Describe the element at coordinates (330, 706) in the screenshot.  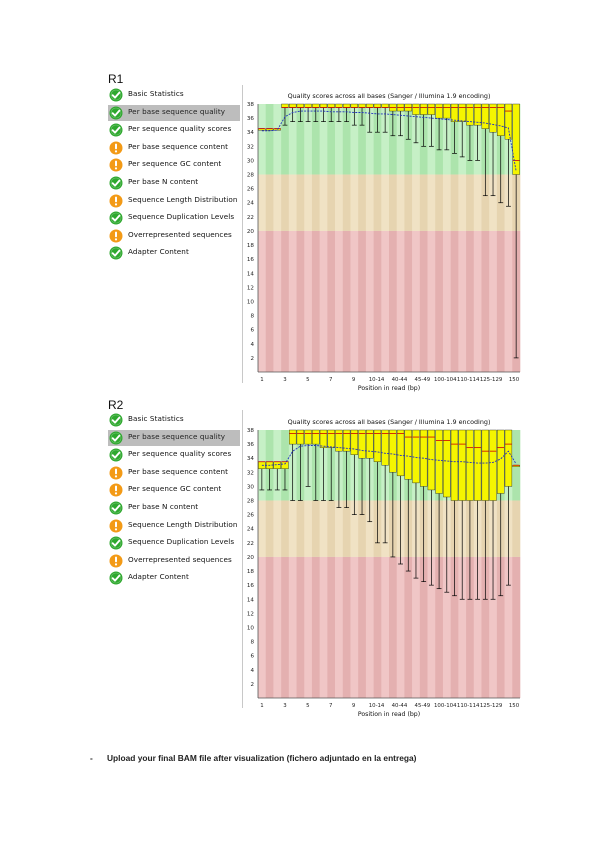
I see `x-tick-label: 7` at that location.